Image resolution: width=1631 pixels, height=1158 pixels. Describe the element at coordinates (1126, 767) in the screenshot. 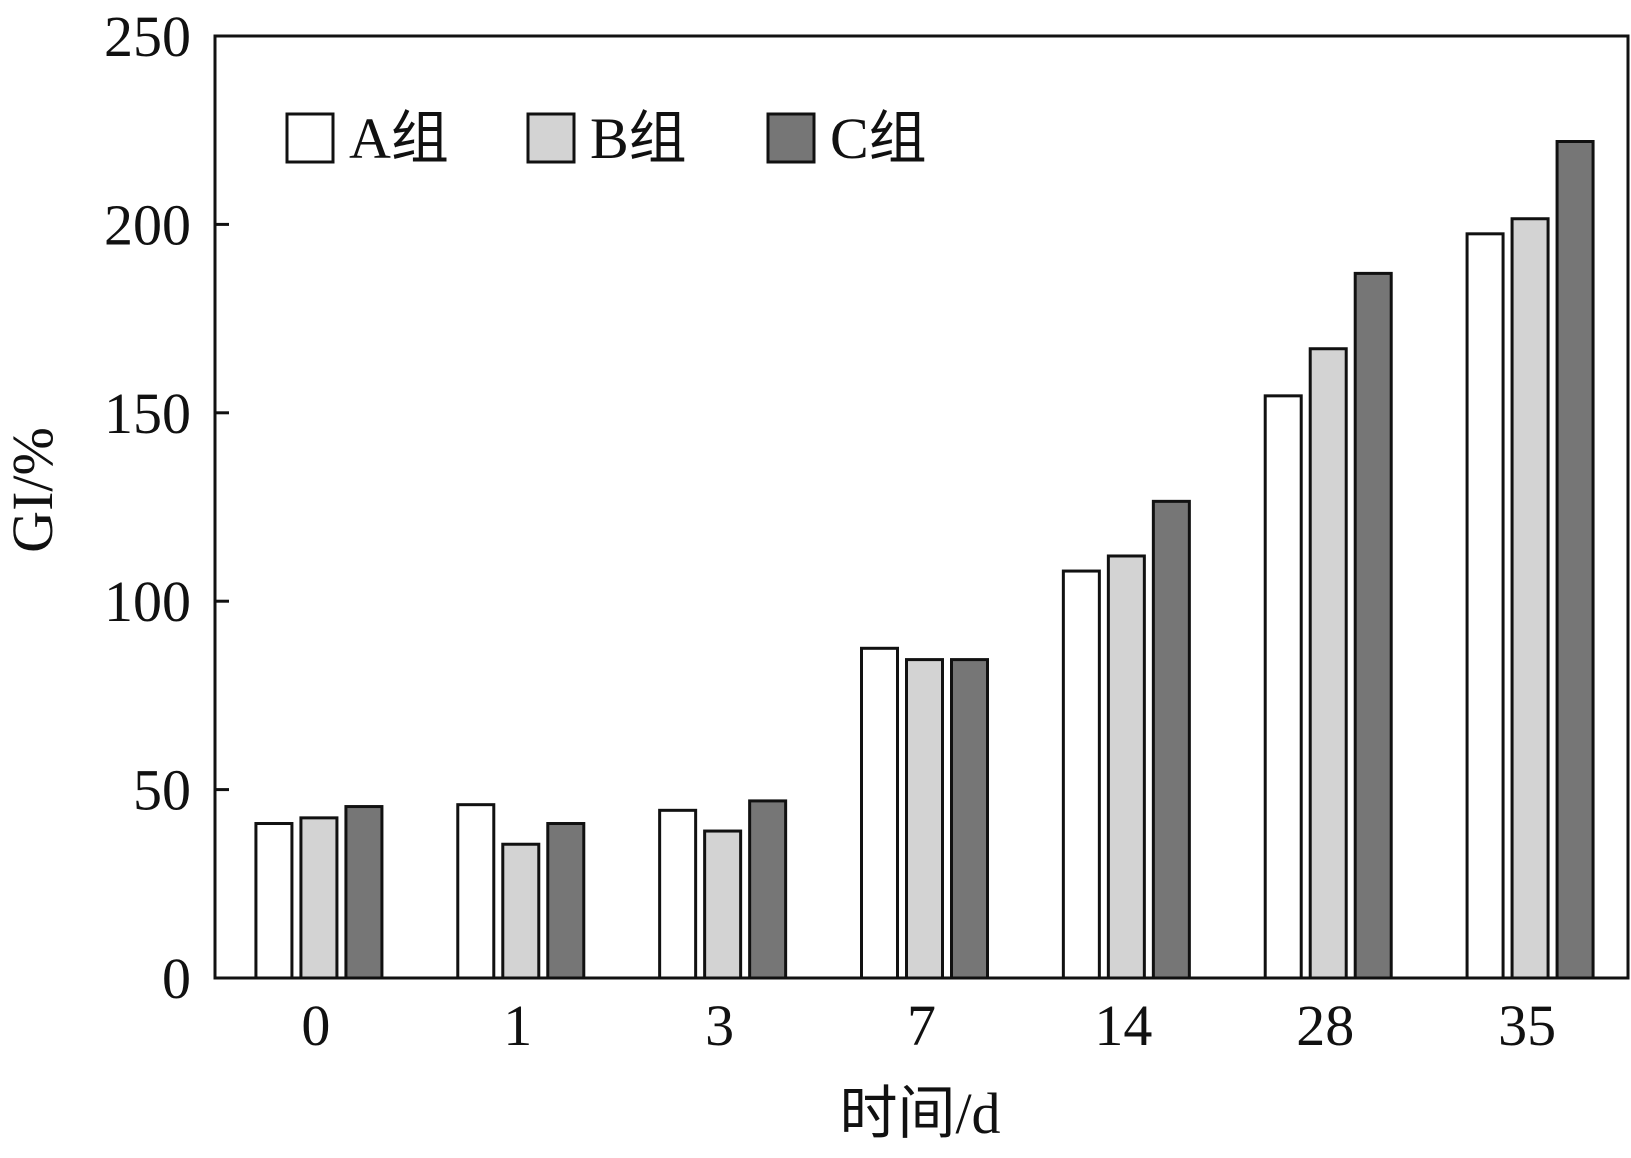

I see `bar-B组-14` at that location.